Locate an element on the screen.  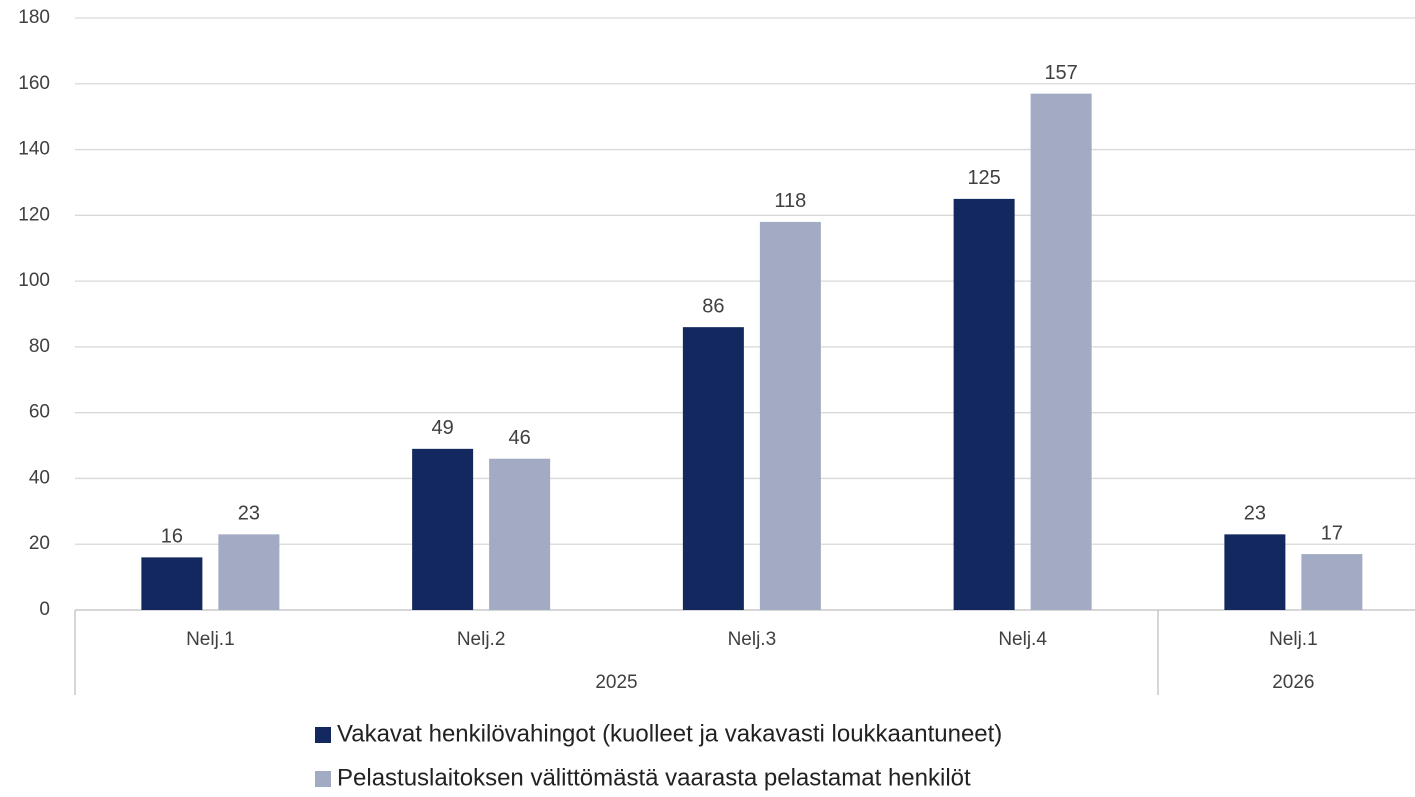
x-tick-label: Nelj.4 is located at coordinates (1022, 639).